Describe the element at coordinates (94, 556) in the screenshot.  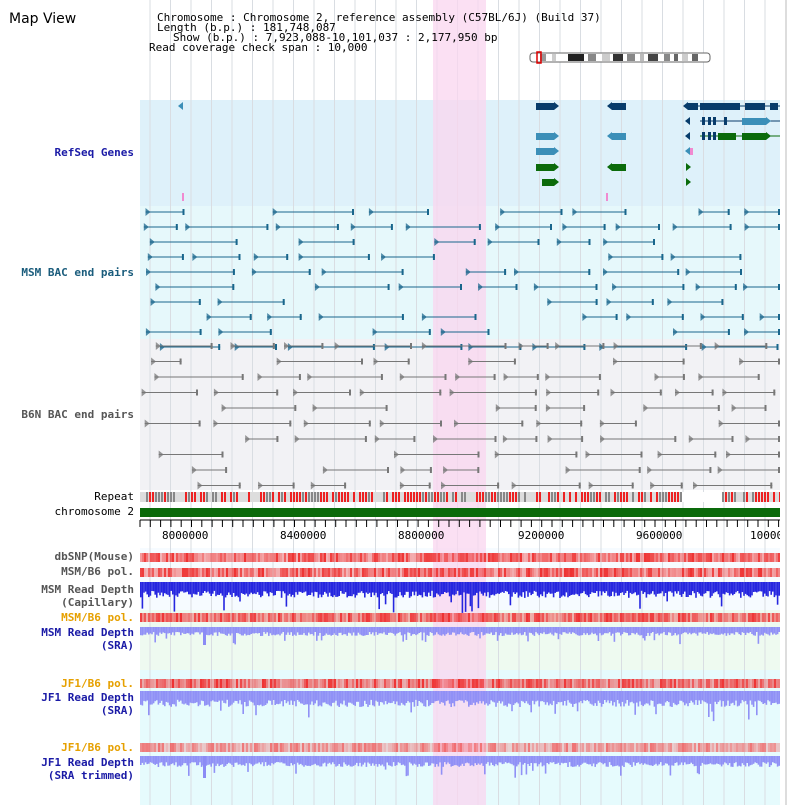
I see `dbsnp-track-label: dbSNP(Mouse)` at that location.